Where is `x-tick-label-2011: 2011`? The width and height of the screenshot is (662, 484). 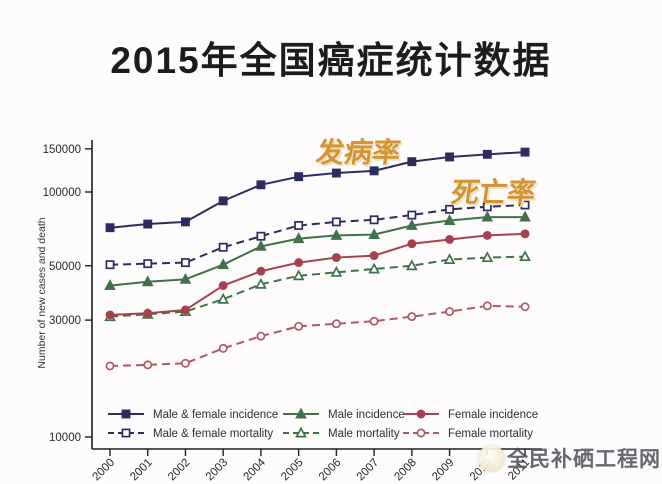
x-tick-label-2011: 2011 is located at coordinates (519, 470).